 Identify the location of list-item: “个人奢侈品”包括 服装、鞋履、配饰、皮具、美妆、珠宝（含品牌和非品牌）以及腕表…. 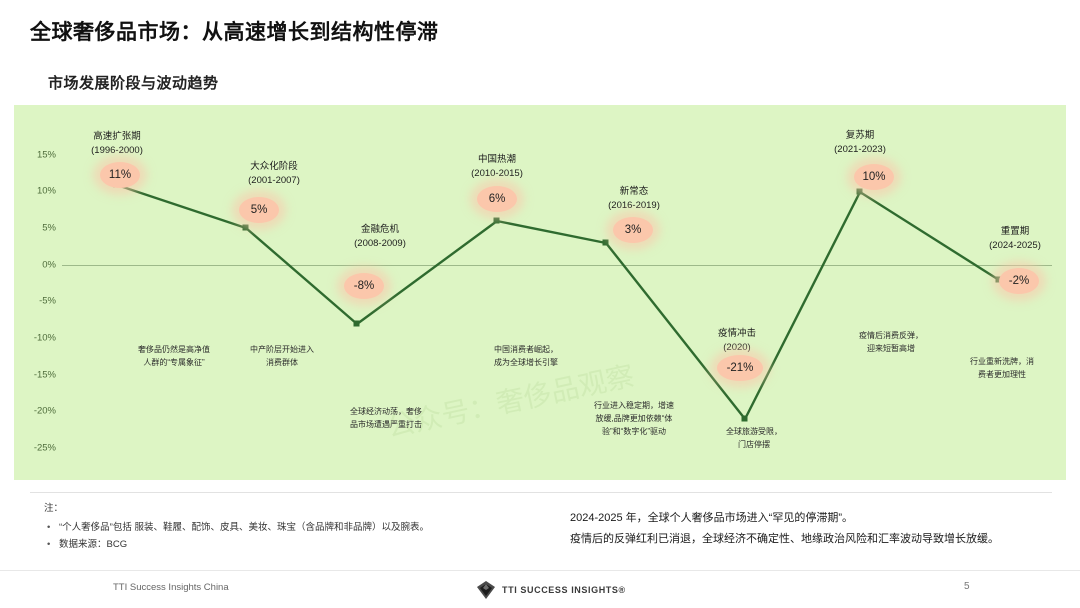
(238, 527).